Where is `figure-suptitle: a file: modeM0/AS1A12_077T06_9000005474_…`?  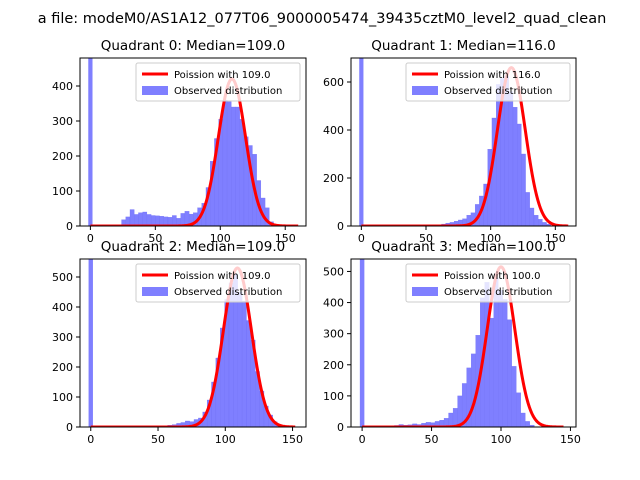 figure-suptitle: a file: modeM0/AS1A12_077T06_9000005474_… is located at coordinates (322, 19).